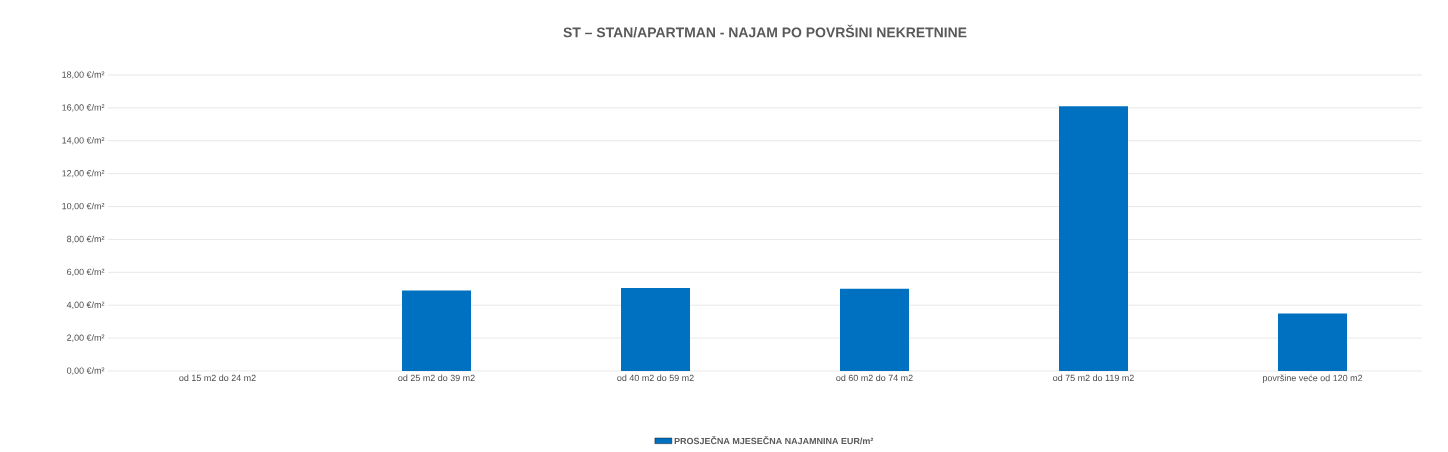  What do you see at coordinates (1093, 378) in the screenshot?
I see `x-tick-label: od 75 m2 do 119 m2` at bounding box center [1093, 378].